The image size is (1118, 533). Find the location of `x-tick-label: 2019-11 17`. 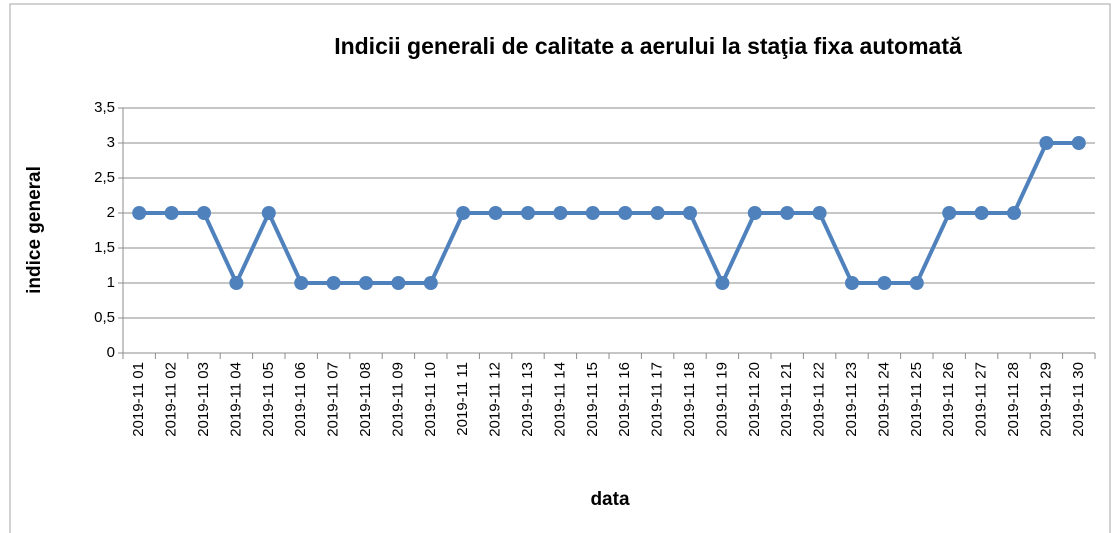

x-tick-label: 2019-11 17 is located at coordinates (657, 399).